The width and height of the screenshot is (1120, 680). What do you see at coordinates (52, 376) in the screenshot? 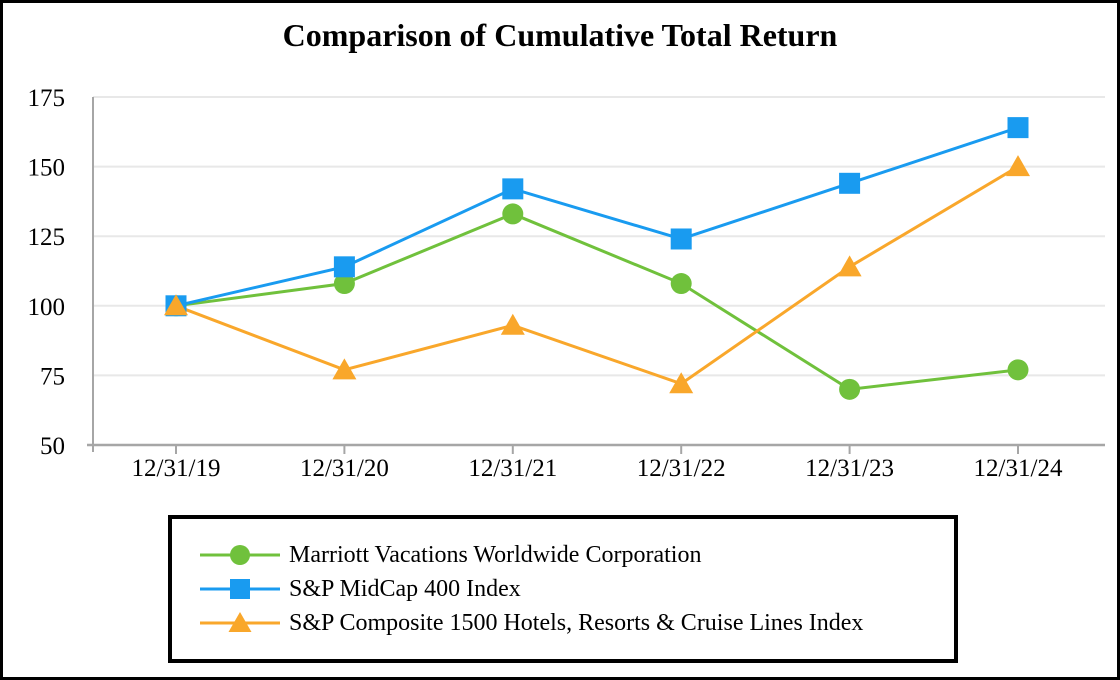
I see `y-tick-label: 75` at bounding box center [52, 376].